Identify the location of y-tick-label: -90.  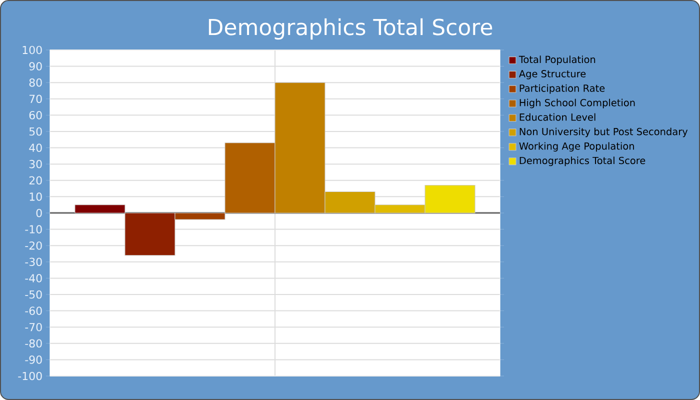
(33, 360).